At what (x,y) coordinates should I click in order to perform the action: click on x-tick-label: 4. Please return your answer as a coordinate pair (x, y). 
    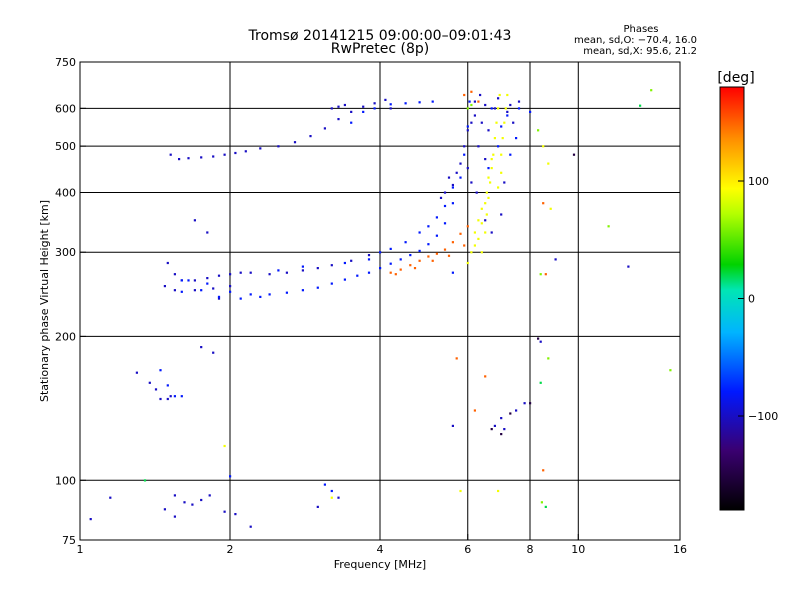
    Looking at the image, I should click on (380, 549).